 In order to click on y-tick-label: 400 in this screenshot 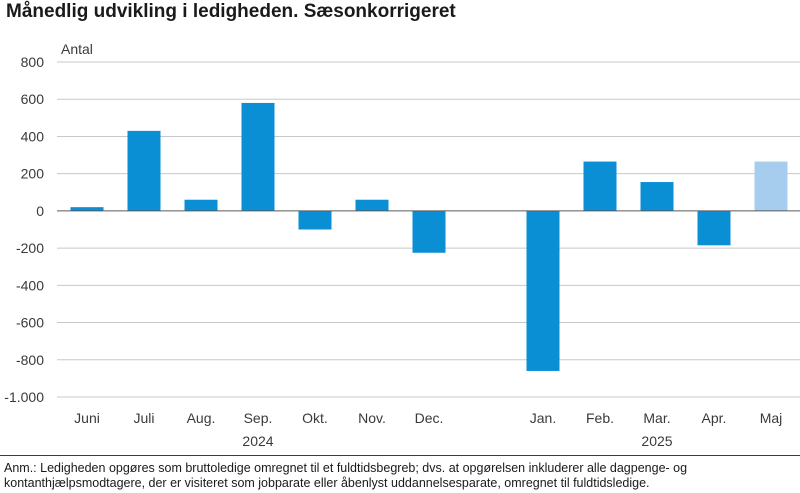, I will do `click(33, 136)`.